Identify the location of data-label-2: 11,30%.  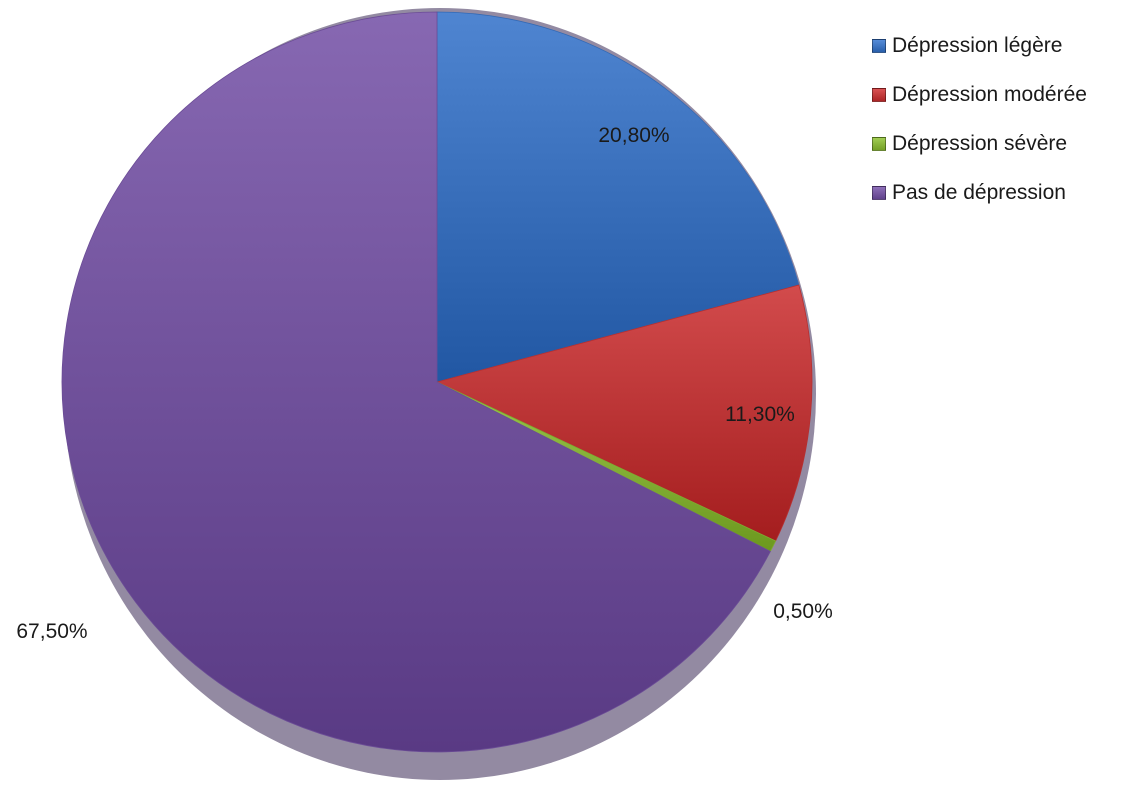
(760, 414).